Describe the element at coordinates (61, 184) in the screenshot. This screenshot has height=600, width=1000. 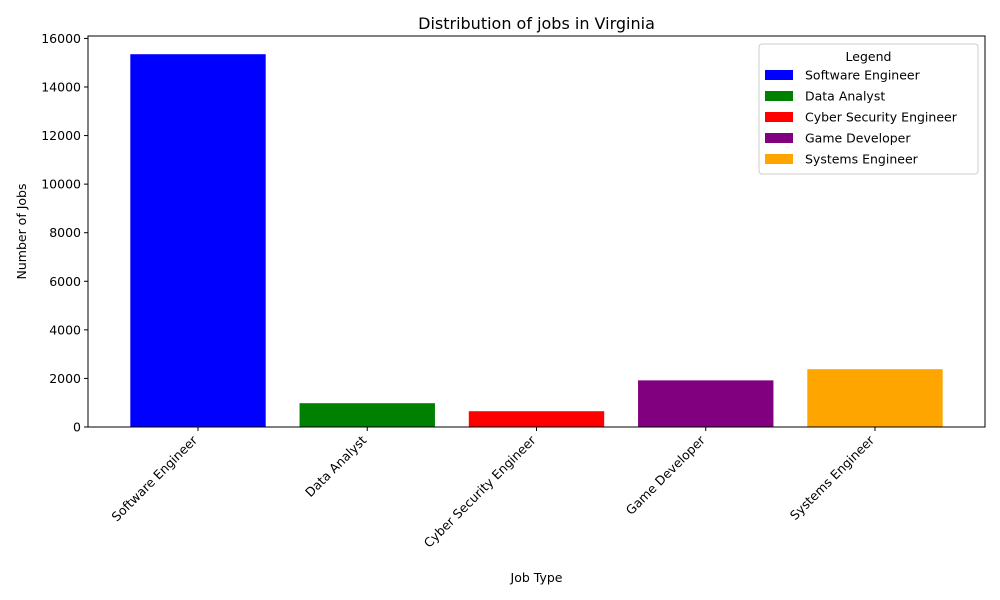
I see `y-tick-label: 10000` at that location.